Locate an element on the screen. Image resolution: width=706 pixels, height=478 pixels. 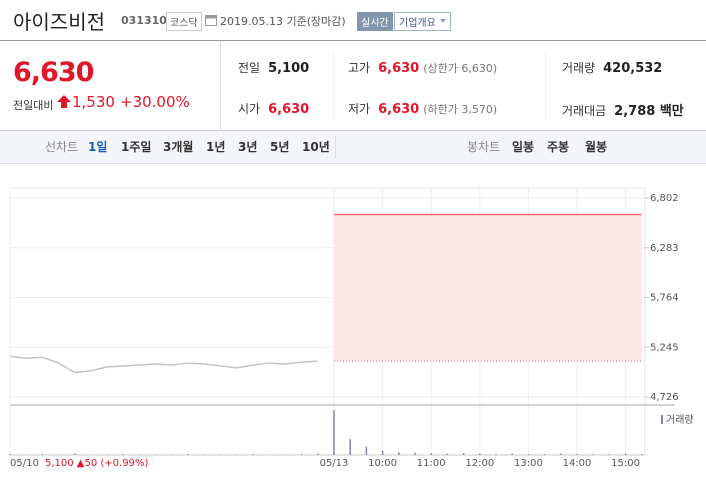
change-label: 전일대비 is located at coordinates (33, 105).